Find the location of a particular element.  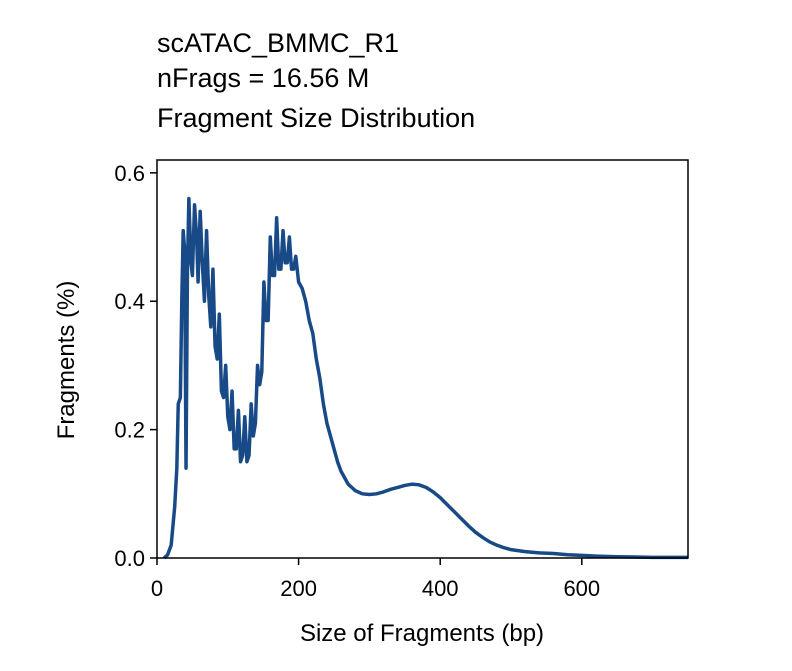

x-tick-label: 600 is located at coordinates (581, 588).